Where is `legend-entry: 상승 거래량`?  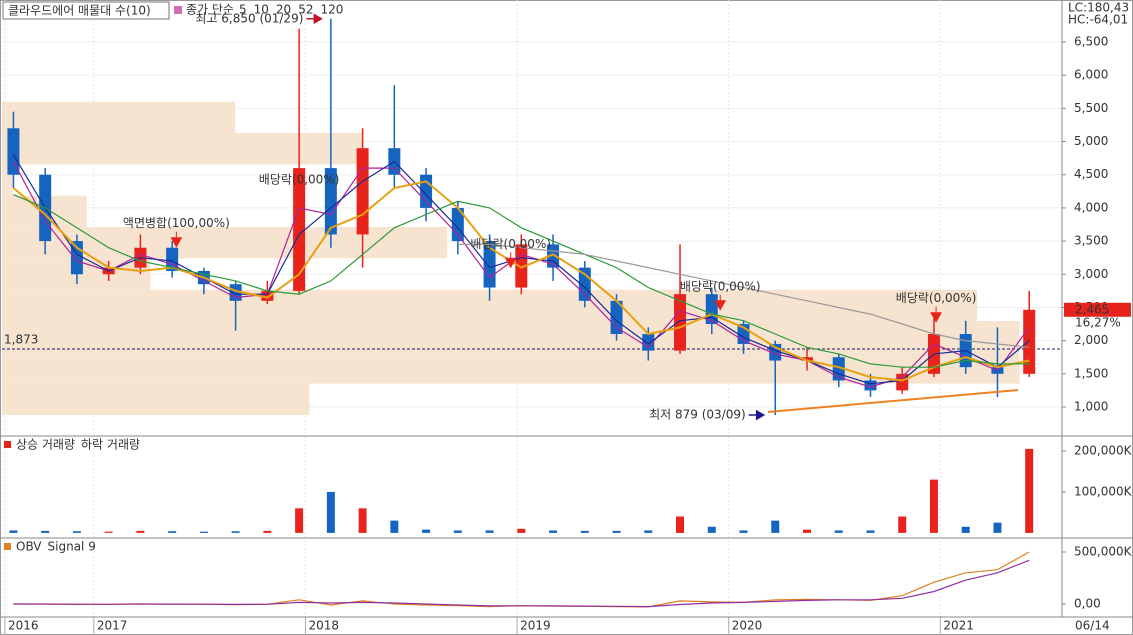
legend-entry: 상승 거래량 is located at coordinates (45, 445).